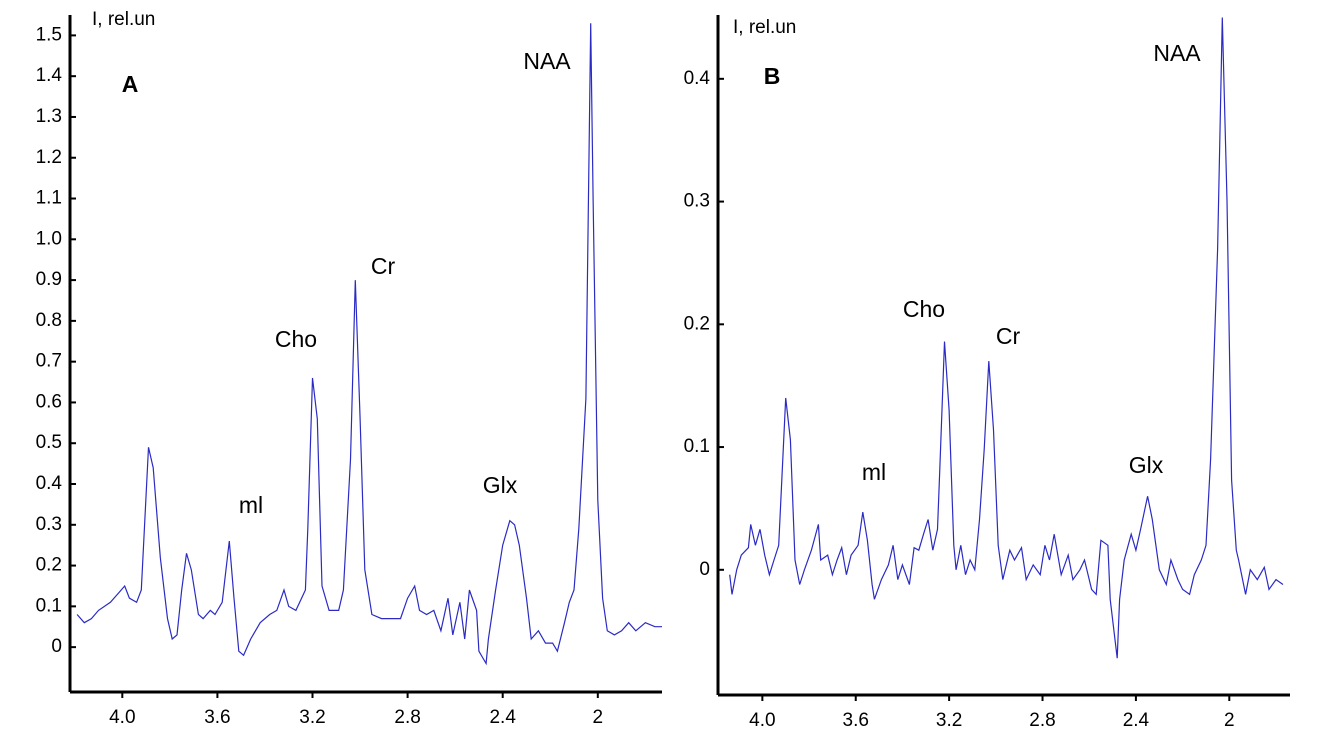  What do you see at coordinates (49, 238) in the screenshot?
I see `y-tick-label: 1.0` at bounding box center [49, 238].